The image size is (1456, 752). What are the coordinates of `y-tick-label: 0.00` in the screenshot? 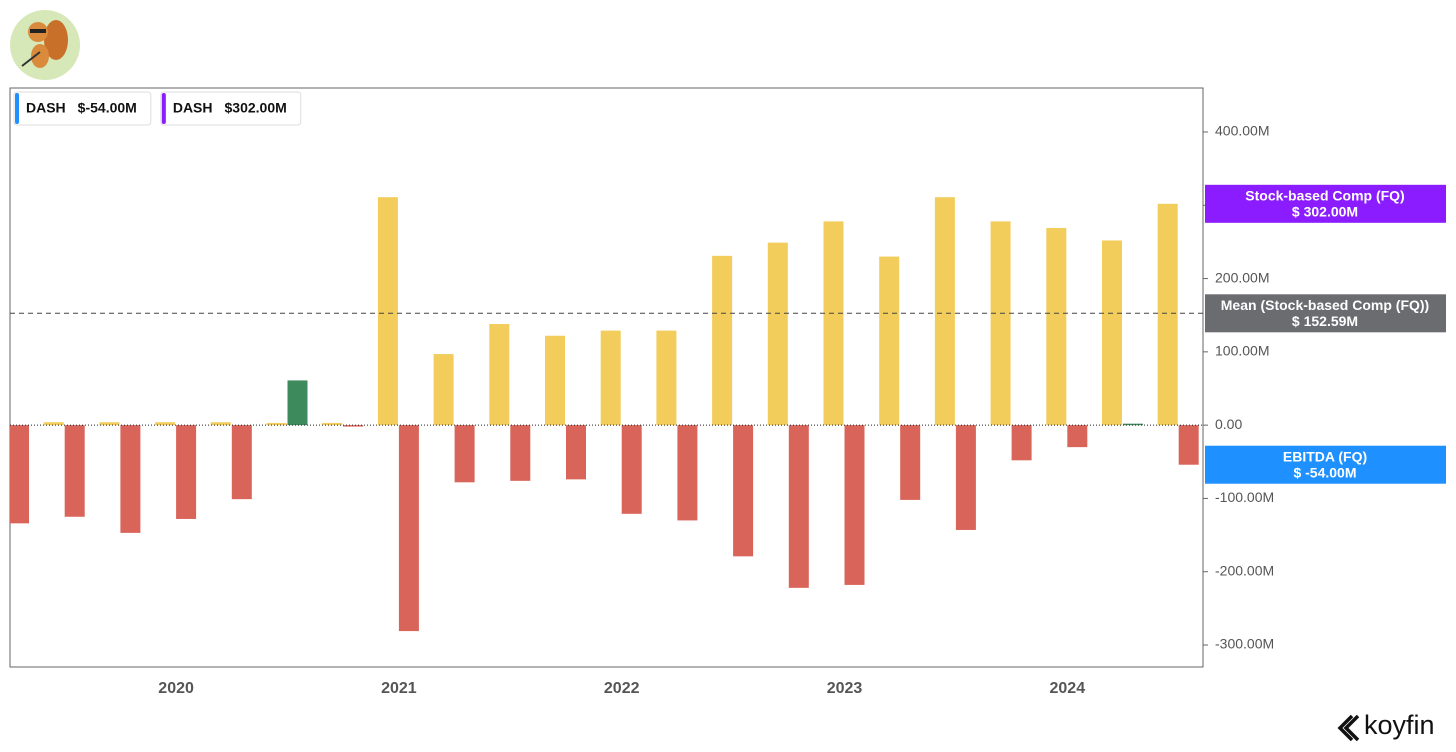 It's located at (1228, 424).